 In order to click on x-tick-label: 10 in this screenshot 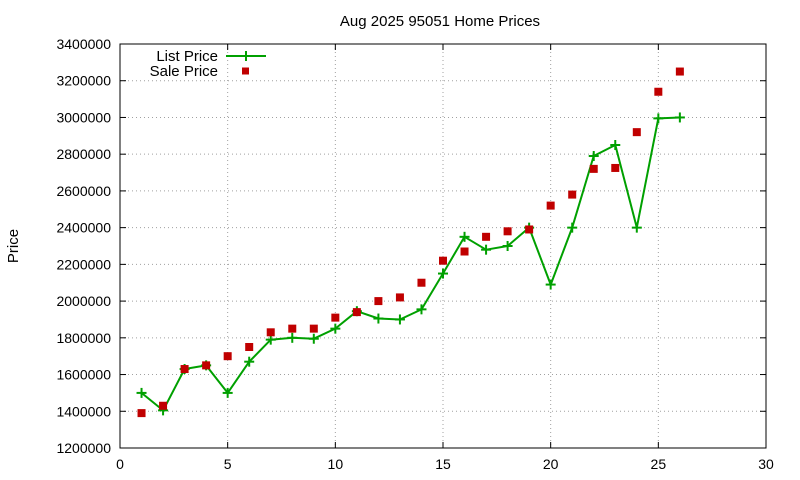, I will do `click(336, 464)`.